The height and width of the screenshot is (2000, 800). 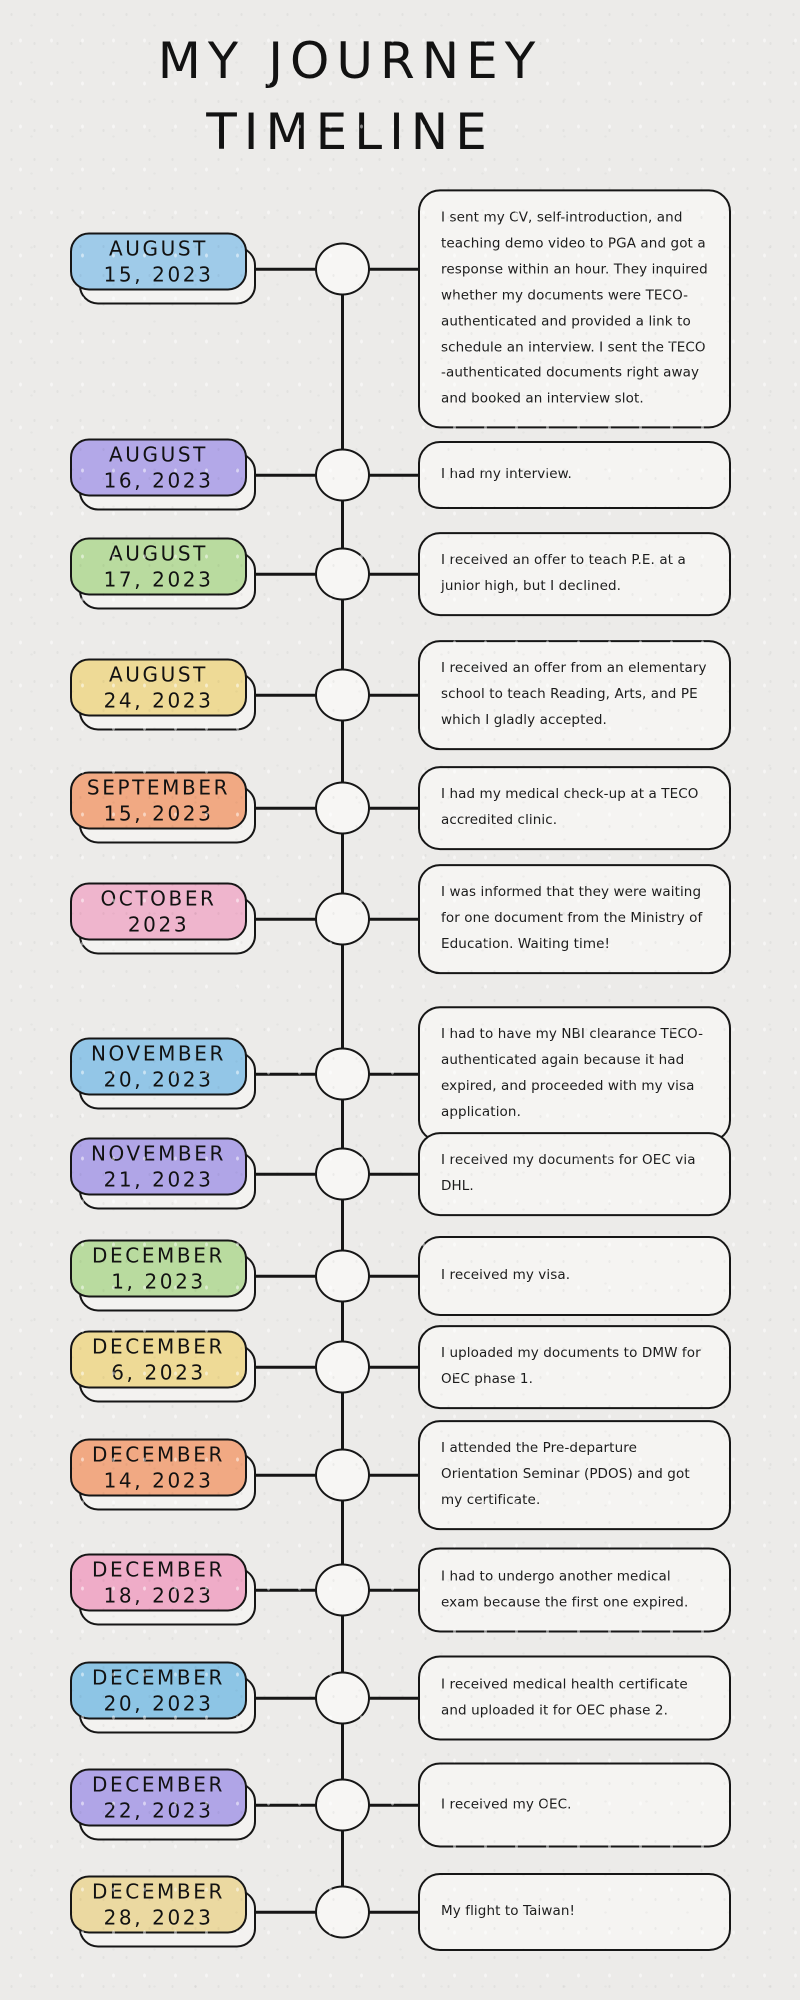 I want to click on date-badge: NOVEMBER 21, 2023, so click(x=163, y=1174).